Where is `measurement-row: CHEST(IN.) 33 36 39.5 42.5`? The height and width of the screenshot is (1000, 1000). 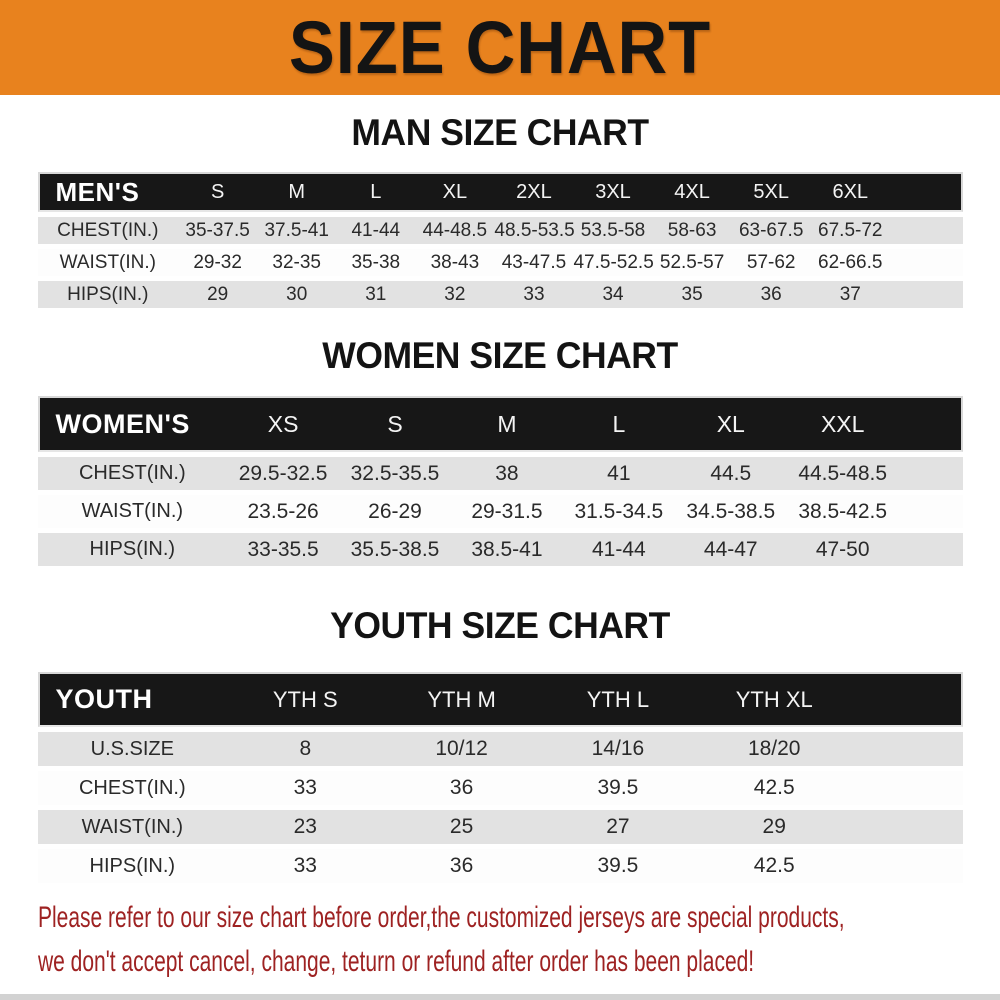 measurement-row: CHEST(IN.) 33 36 39.5 42.5 is located at coordinates (500, 788).